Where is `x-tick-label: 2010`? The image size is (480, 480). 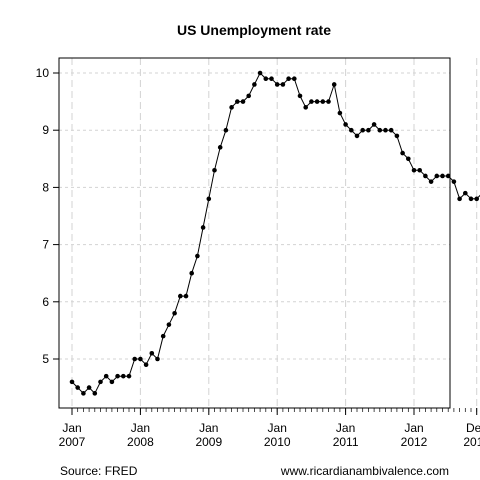 x-tick-label: 2010 is located at coordinates (277, 442).